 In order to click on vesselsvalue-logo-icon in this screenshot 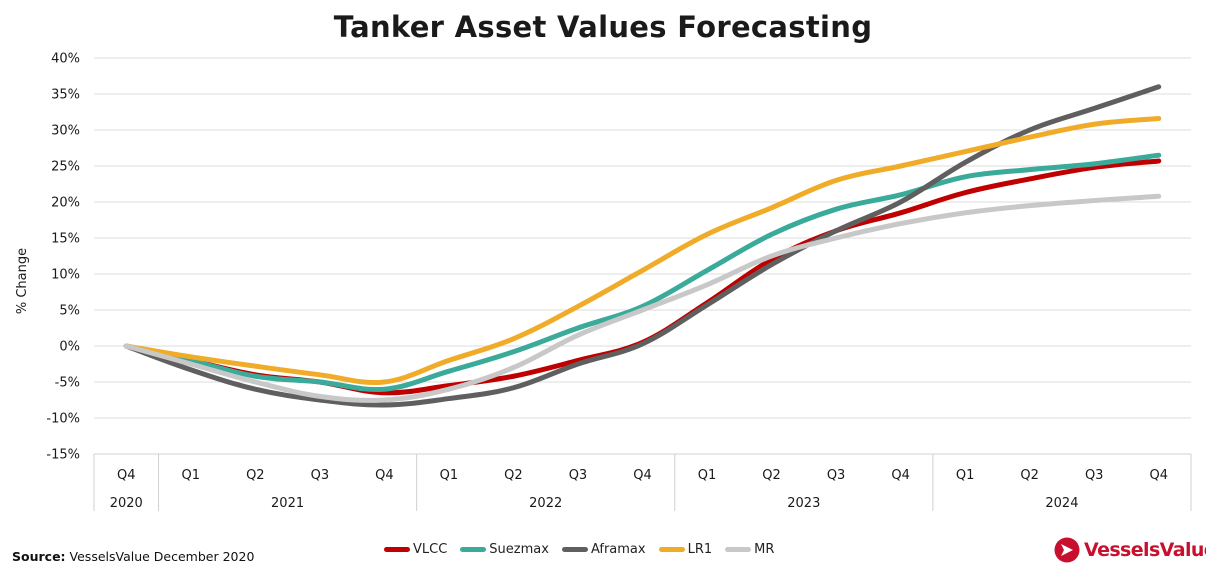, I will do `click(1067, 550)`.